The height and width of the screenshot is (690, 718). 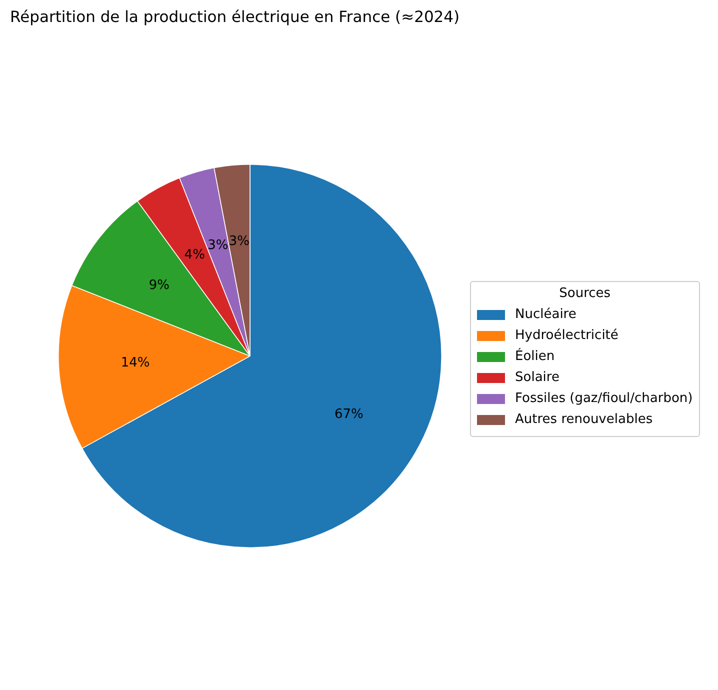 What do you see at coordinates (585, 293) in the screenshot?
I see `legend-title: Sources` at bounding box center [585, 293].